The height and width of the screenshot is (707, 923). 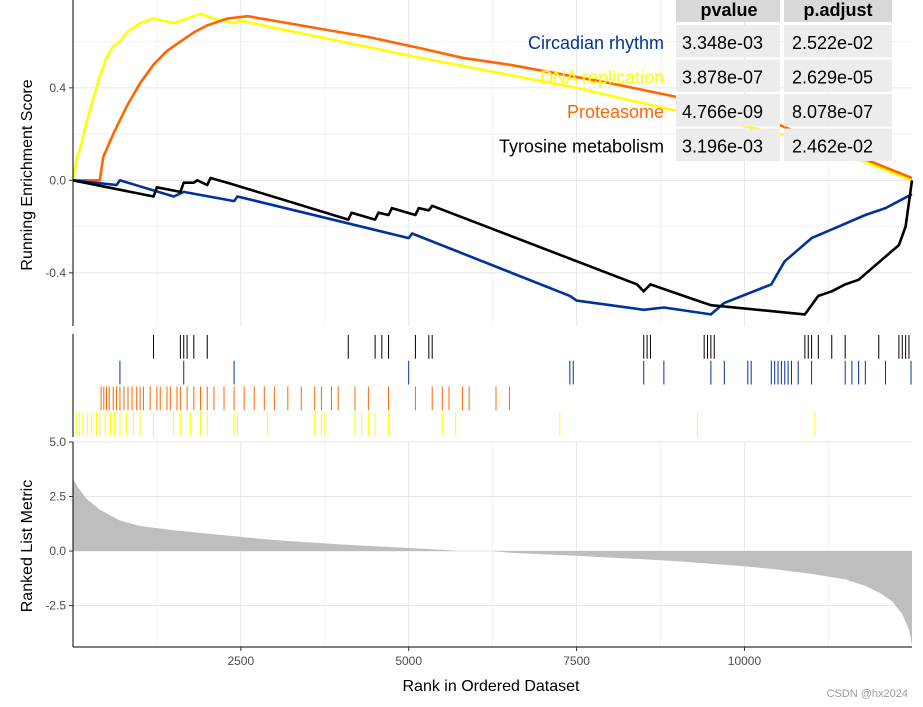 What do you see at coordinates (722, 43) in the screenshot?
I see `table-cell-pvalue: 3.348e-03` at bounding box center [722, 43].